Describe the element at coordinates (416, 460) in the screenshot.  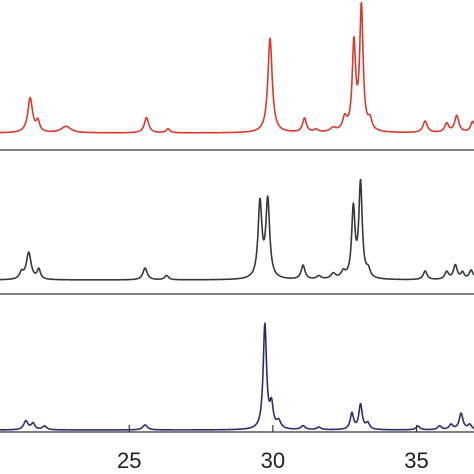
I see `x-tick-label-35: 35` at that location.